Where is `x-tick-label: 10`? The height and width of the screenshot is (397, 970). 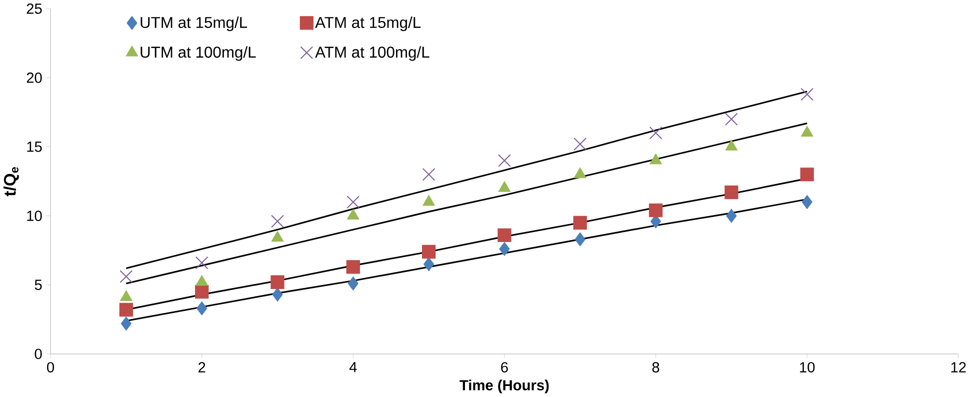
x-tick-label: 10 is located at coordinates (807, 367).